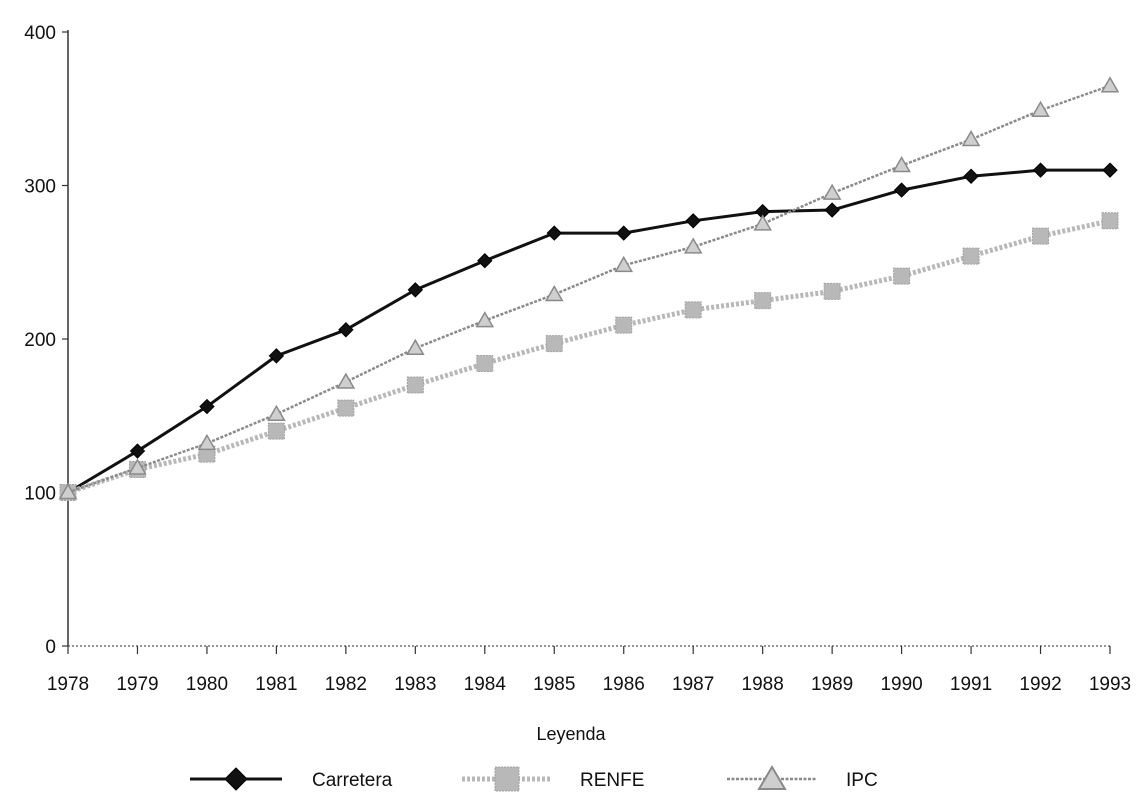 The height and width of the screenshot is (804, 1137). Describe the element at coordinates (901, 684) in the screenshot. I see `x-tick-label: 1990` at that location.